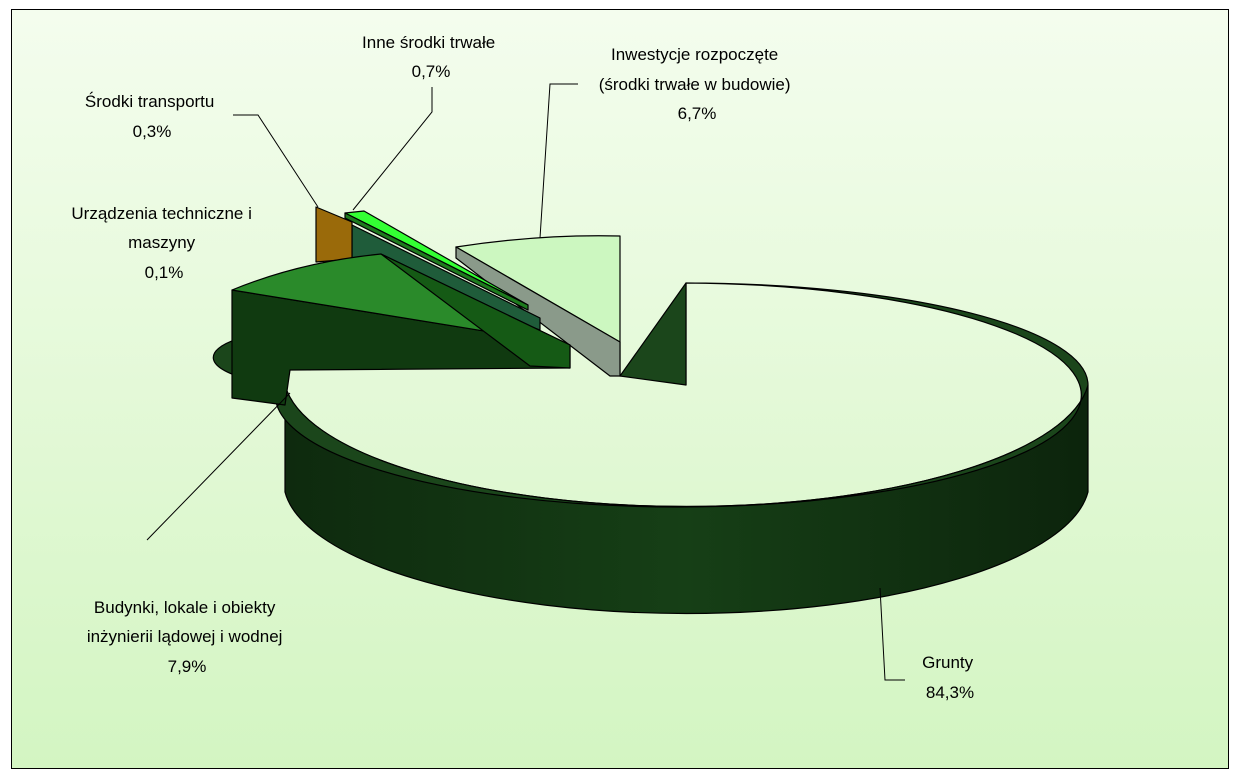 The width and height of the screenshot is (1238, 769). I want to click on slice-inwestycje-wall, so click(538, 311).